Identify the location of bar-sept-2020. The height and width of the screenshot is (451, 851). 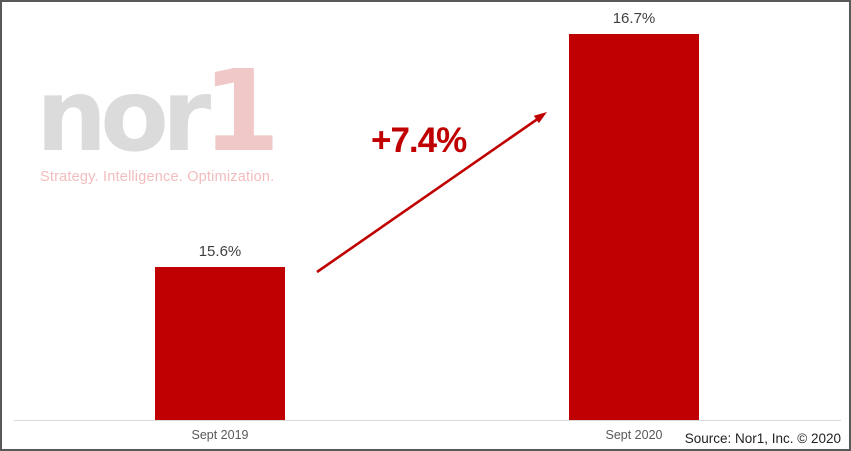
(634, 227).